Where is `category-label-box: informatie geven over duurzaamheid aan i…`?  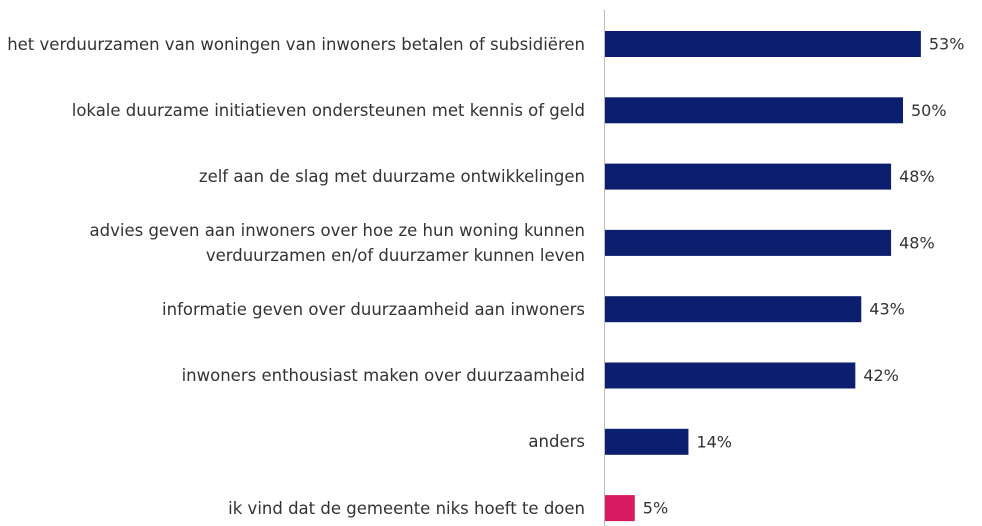
category-label-box: informatie geven over duurzaamheid aan i… is located at coordinates (292, 309).